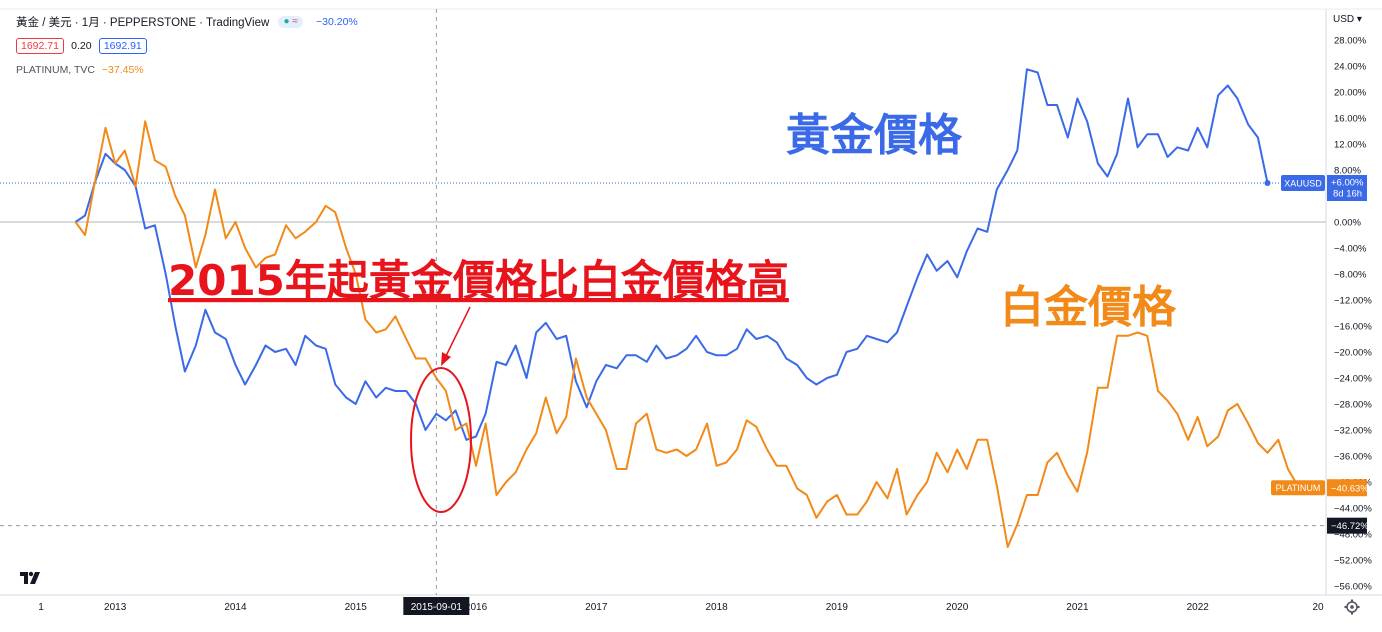  I want to click on x-tick-label: 20, so click(1318, 607).